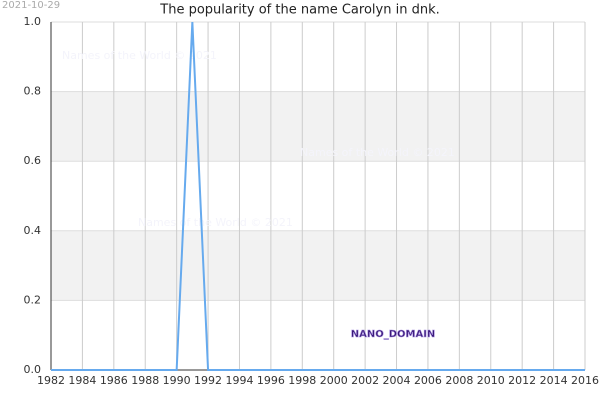  I want to click on x-tick-label: 2010, so click(491, 380).